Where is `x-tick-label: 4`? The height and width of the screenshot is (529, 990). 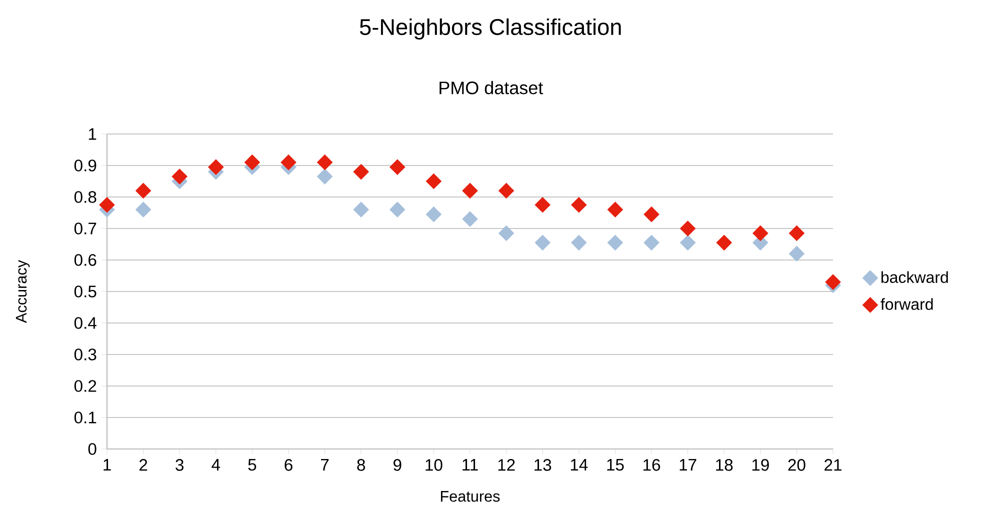
x-tick-label: 4 is located at coordinates (216, 465).